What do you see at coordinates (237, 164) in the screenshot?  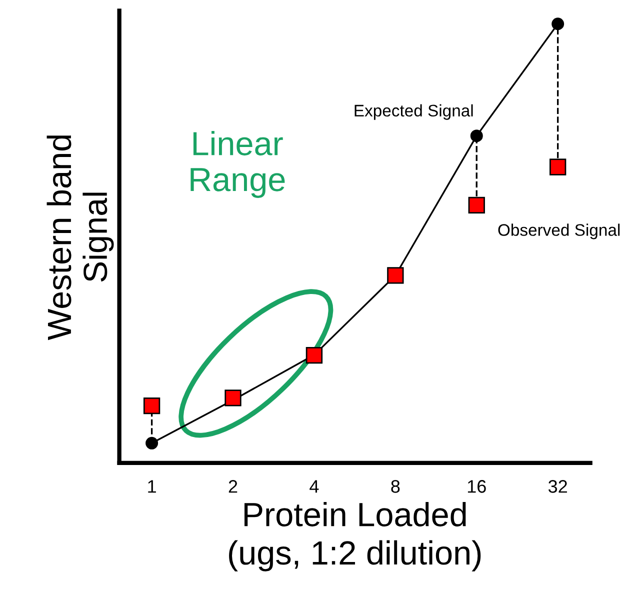 I see `annotation: Linear Range` at bounding box center [237, 164].